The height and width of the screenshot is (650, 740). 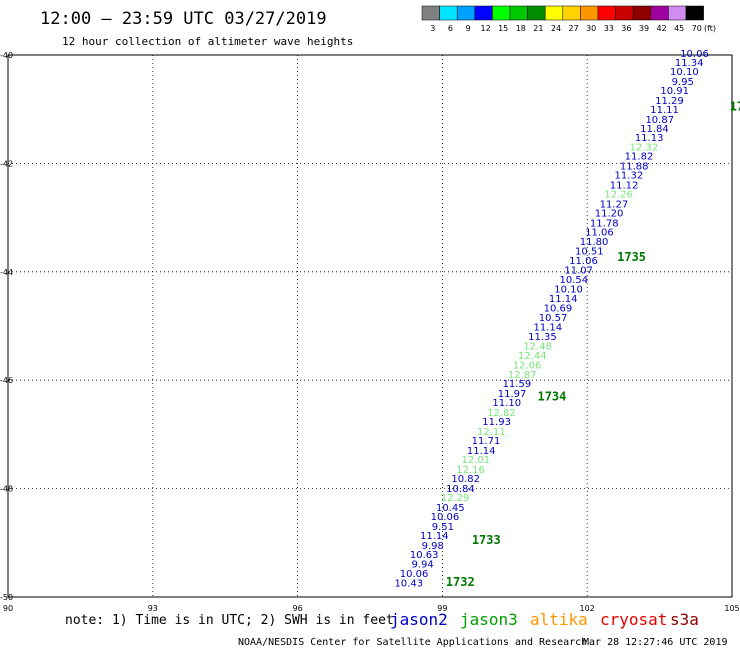 What do you see at coordinates (654, 129) in the screenshot?
I see `wave-height-label: 11.84` at bounding box center [654, 129].